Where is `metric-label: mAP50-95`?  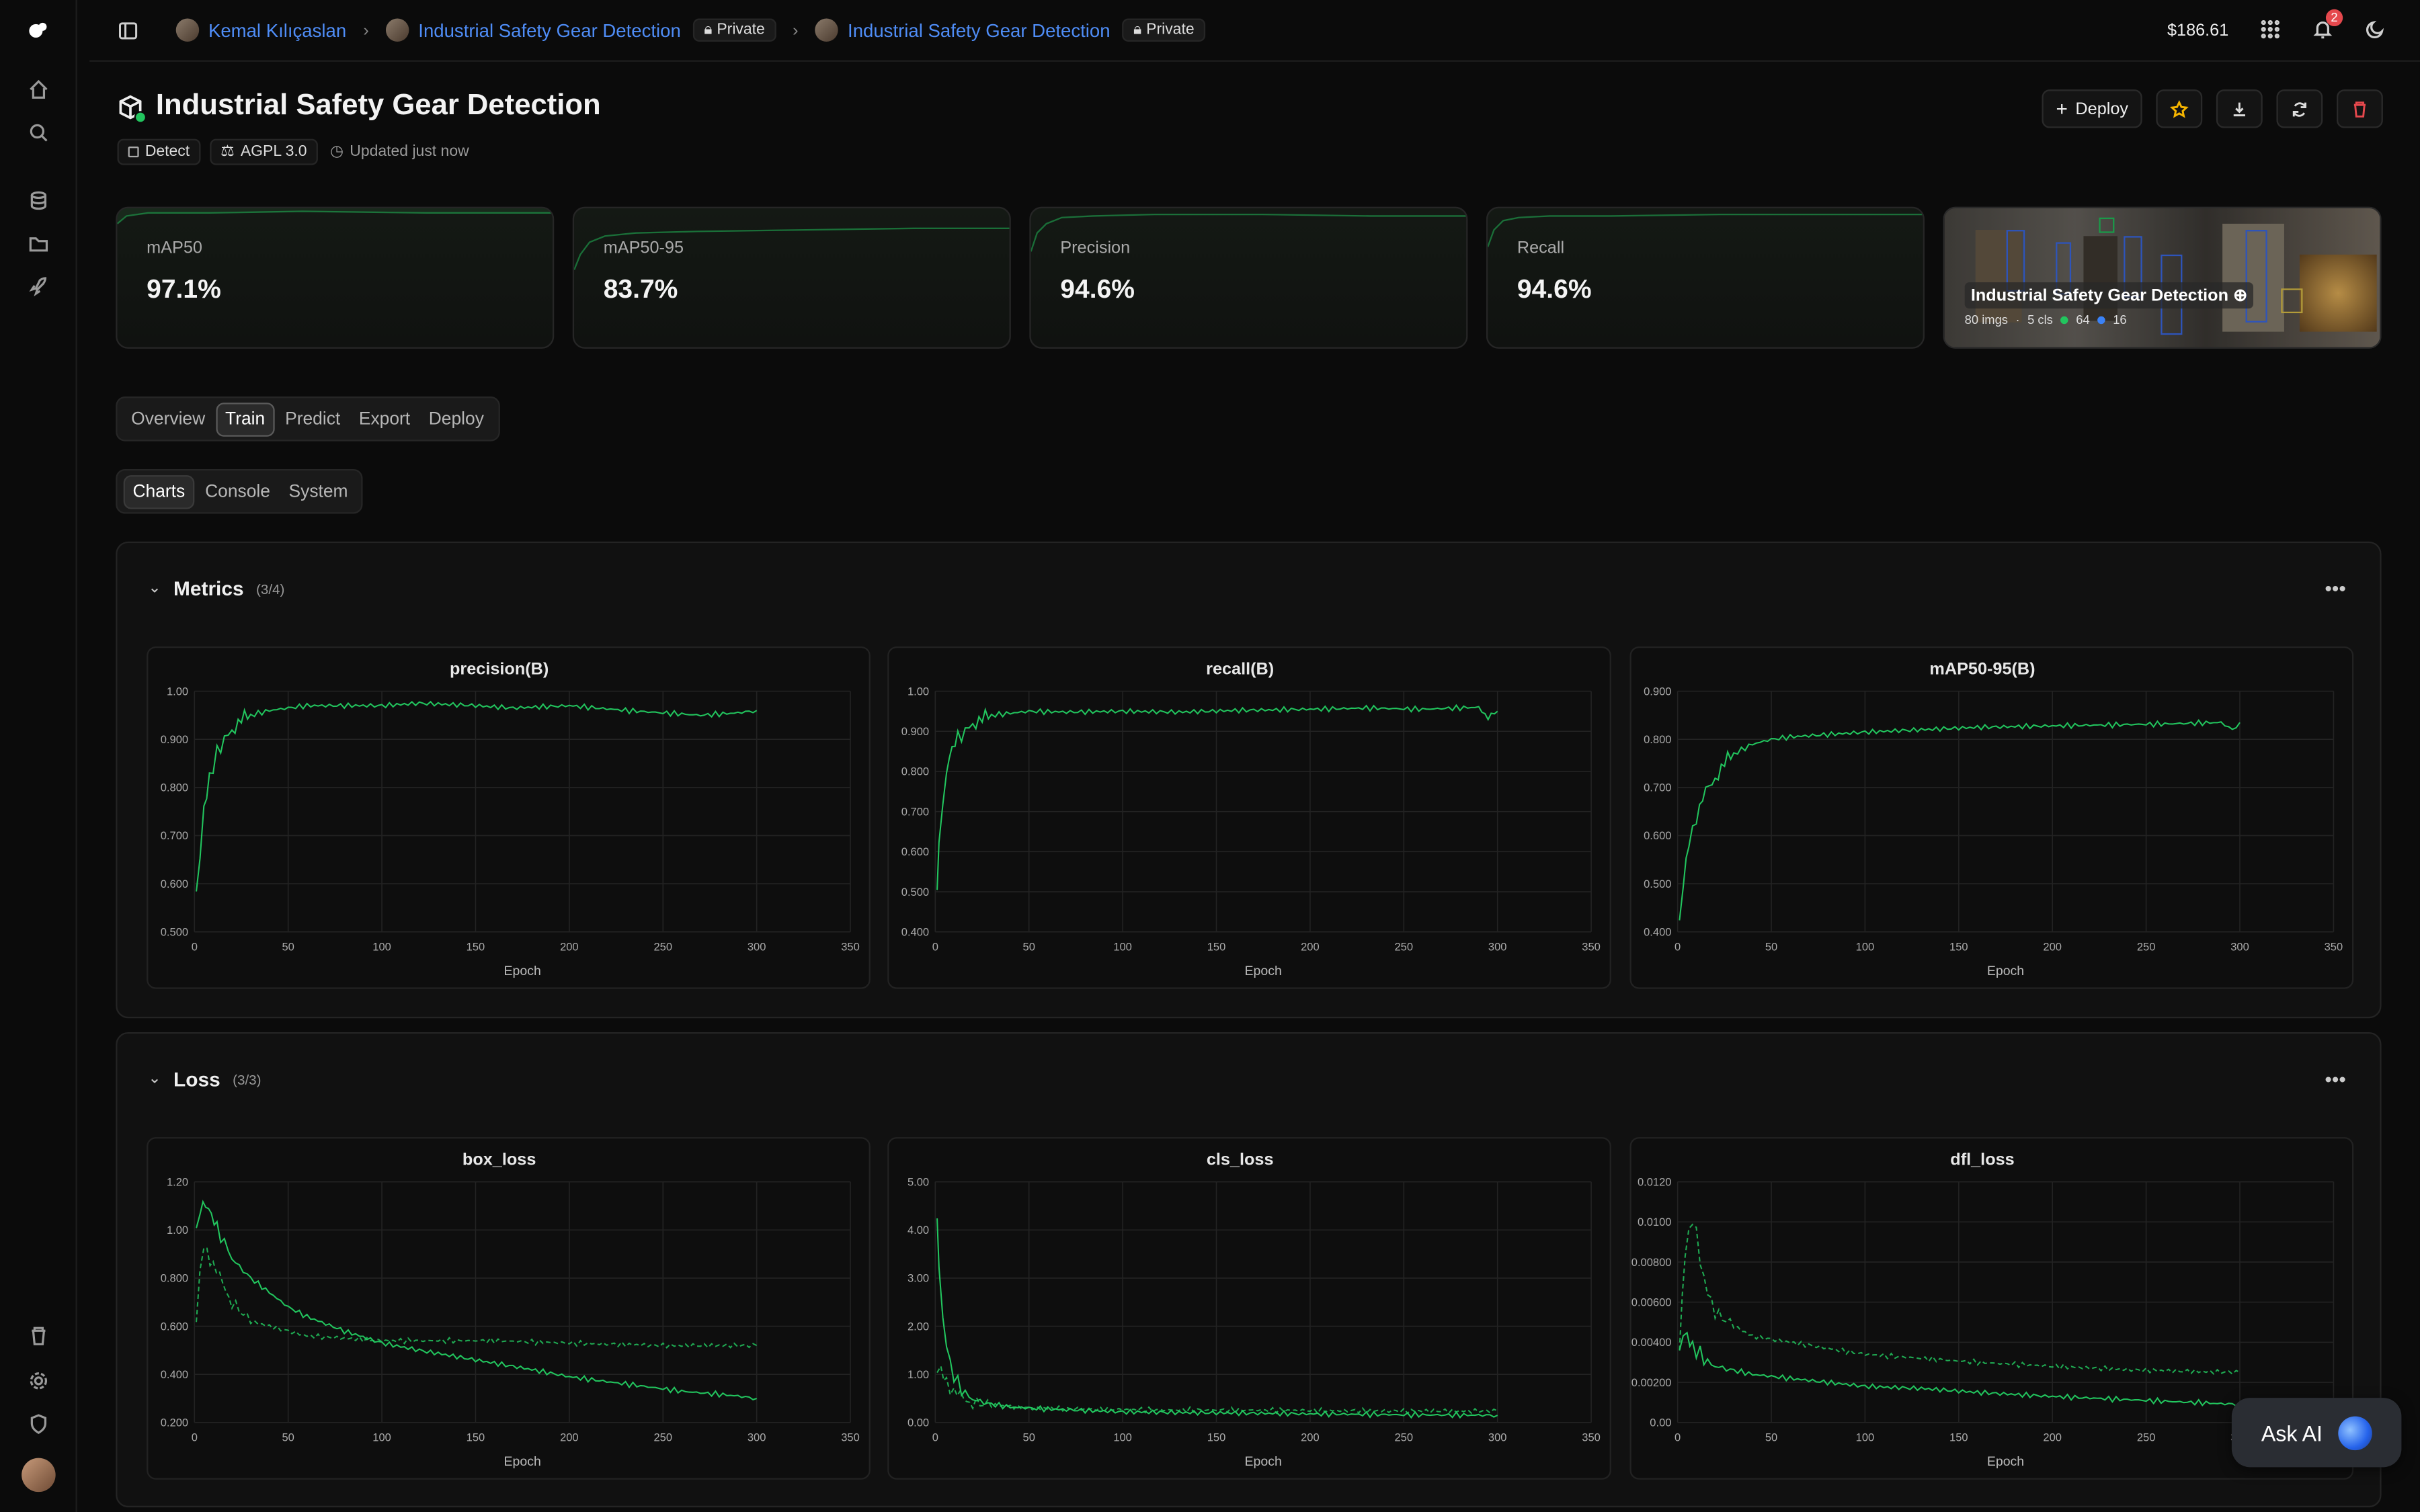 metric-label: mAP50-95 is located at coordinates (643, 249).